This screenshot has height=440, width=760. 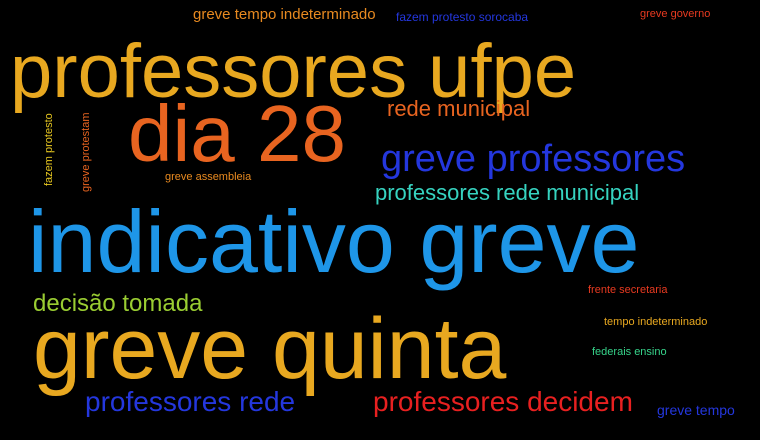 I want to click on word-greve-professores: greve professores, so click(x=533, y=159).